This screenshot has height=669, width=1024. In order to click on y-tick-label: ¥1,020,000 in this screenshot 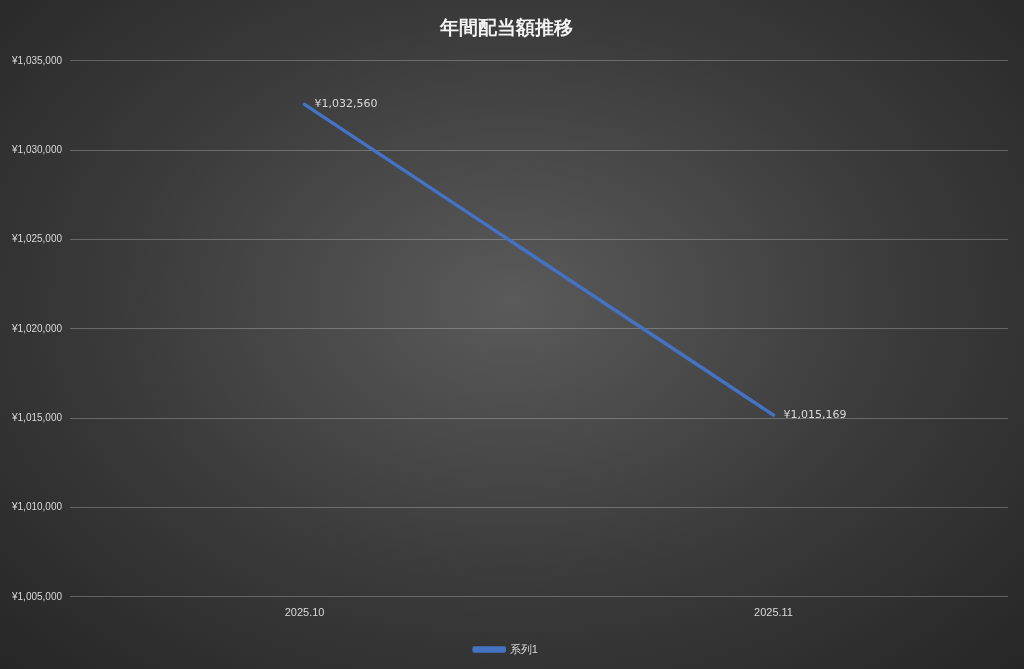, I will do `click(36, 328)`.